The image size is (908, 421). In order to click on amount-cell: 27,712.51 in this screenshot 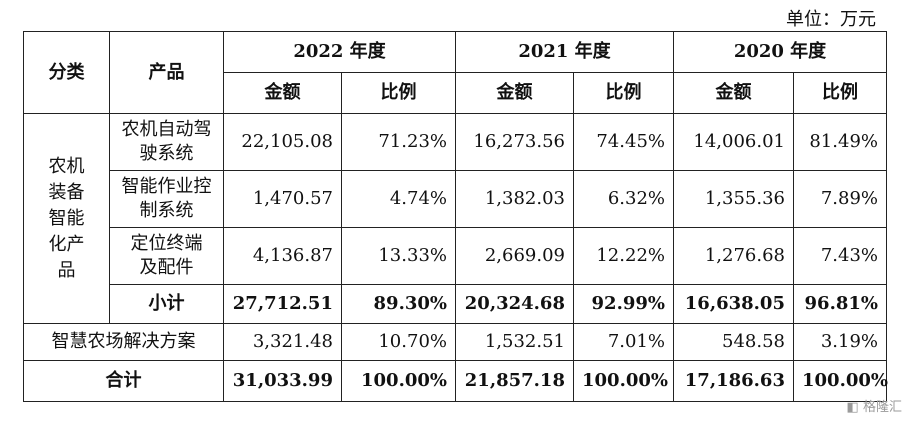, I will do `click(282, 304)`.